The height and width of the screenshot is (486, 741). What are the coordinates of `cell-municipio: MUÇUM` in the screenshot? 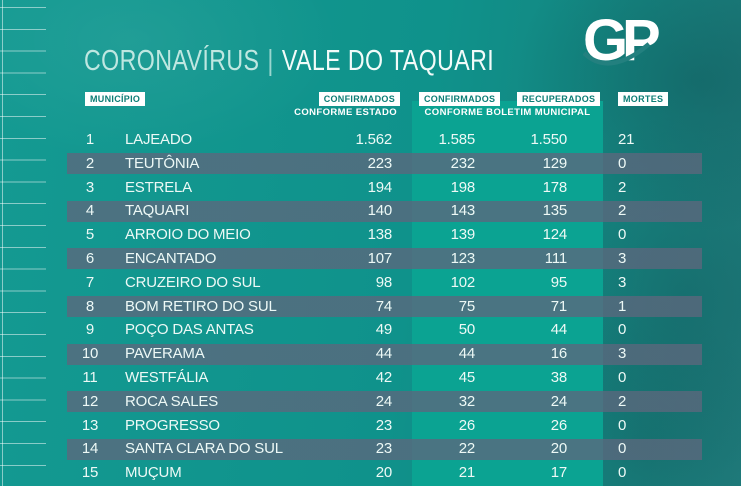 It's located at (153, 473).